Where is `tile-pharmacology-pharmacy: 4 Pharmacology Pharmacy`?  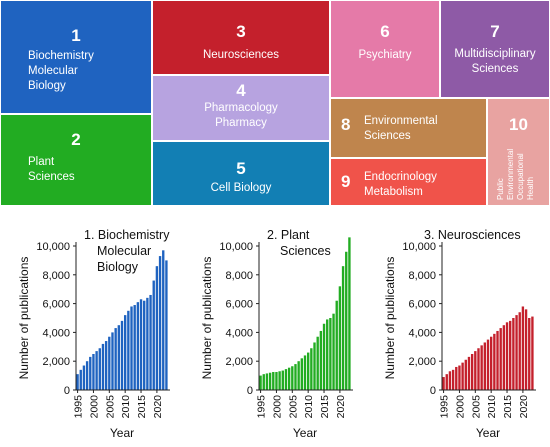 tile-pharmacology-pharmacy: 4 Pharmacology Pharmacy is located at coordinates (241, 108).